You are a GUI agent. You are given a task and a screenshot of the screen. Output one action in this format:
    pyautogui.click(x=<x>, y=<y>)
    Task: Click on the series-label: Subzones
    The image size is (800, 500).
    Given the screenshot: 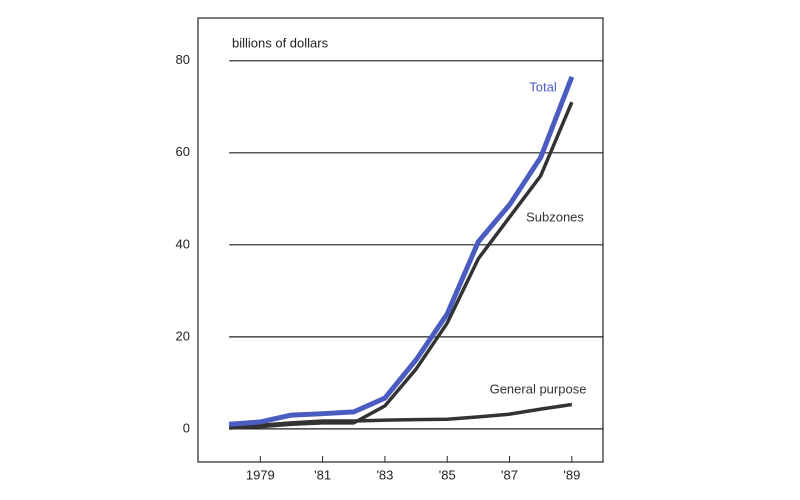 What is the action you would take?
    pyautogui.click(x=555, y=216)
    